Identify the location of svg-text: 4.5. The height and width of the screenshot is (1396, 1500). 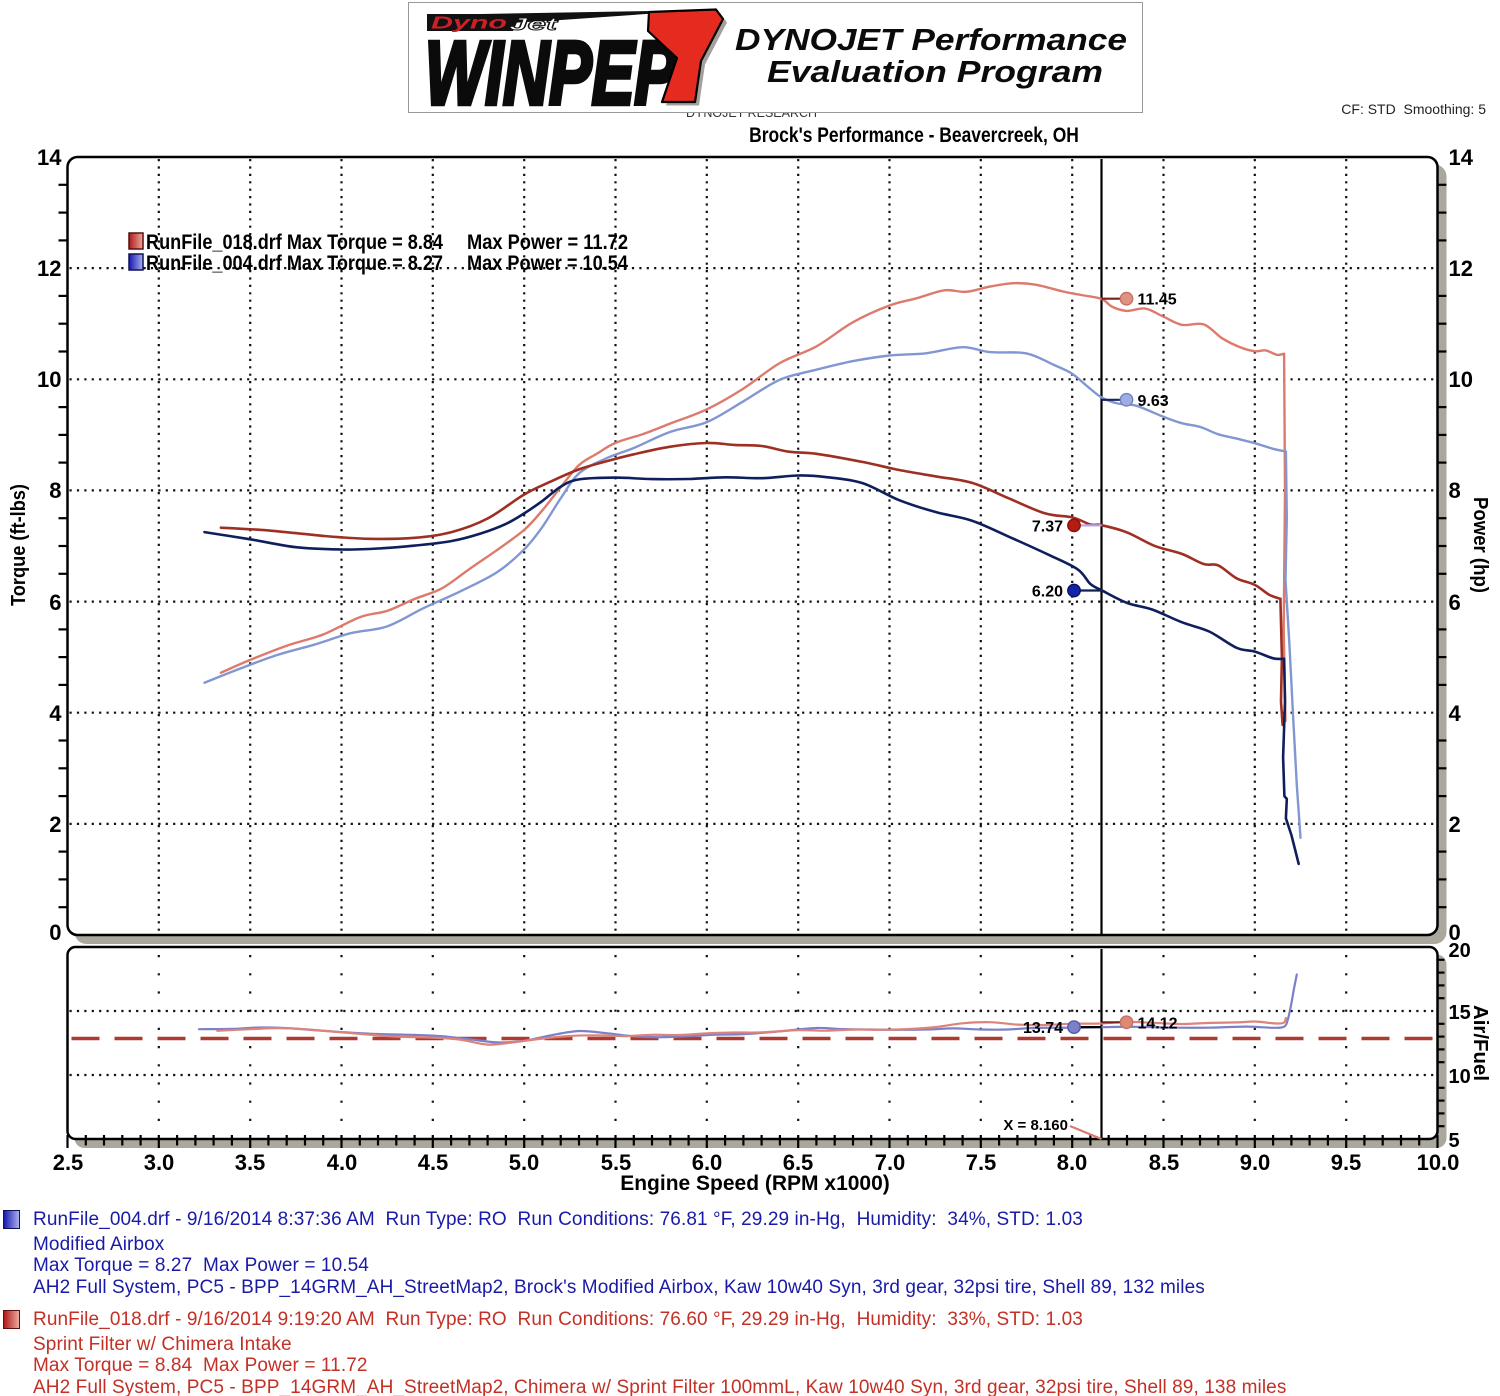
(433, 1162).